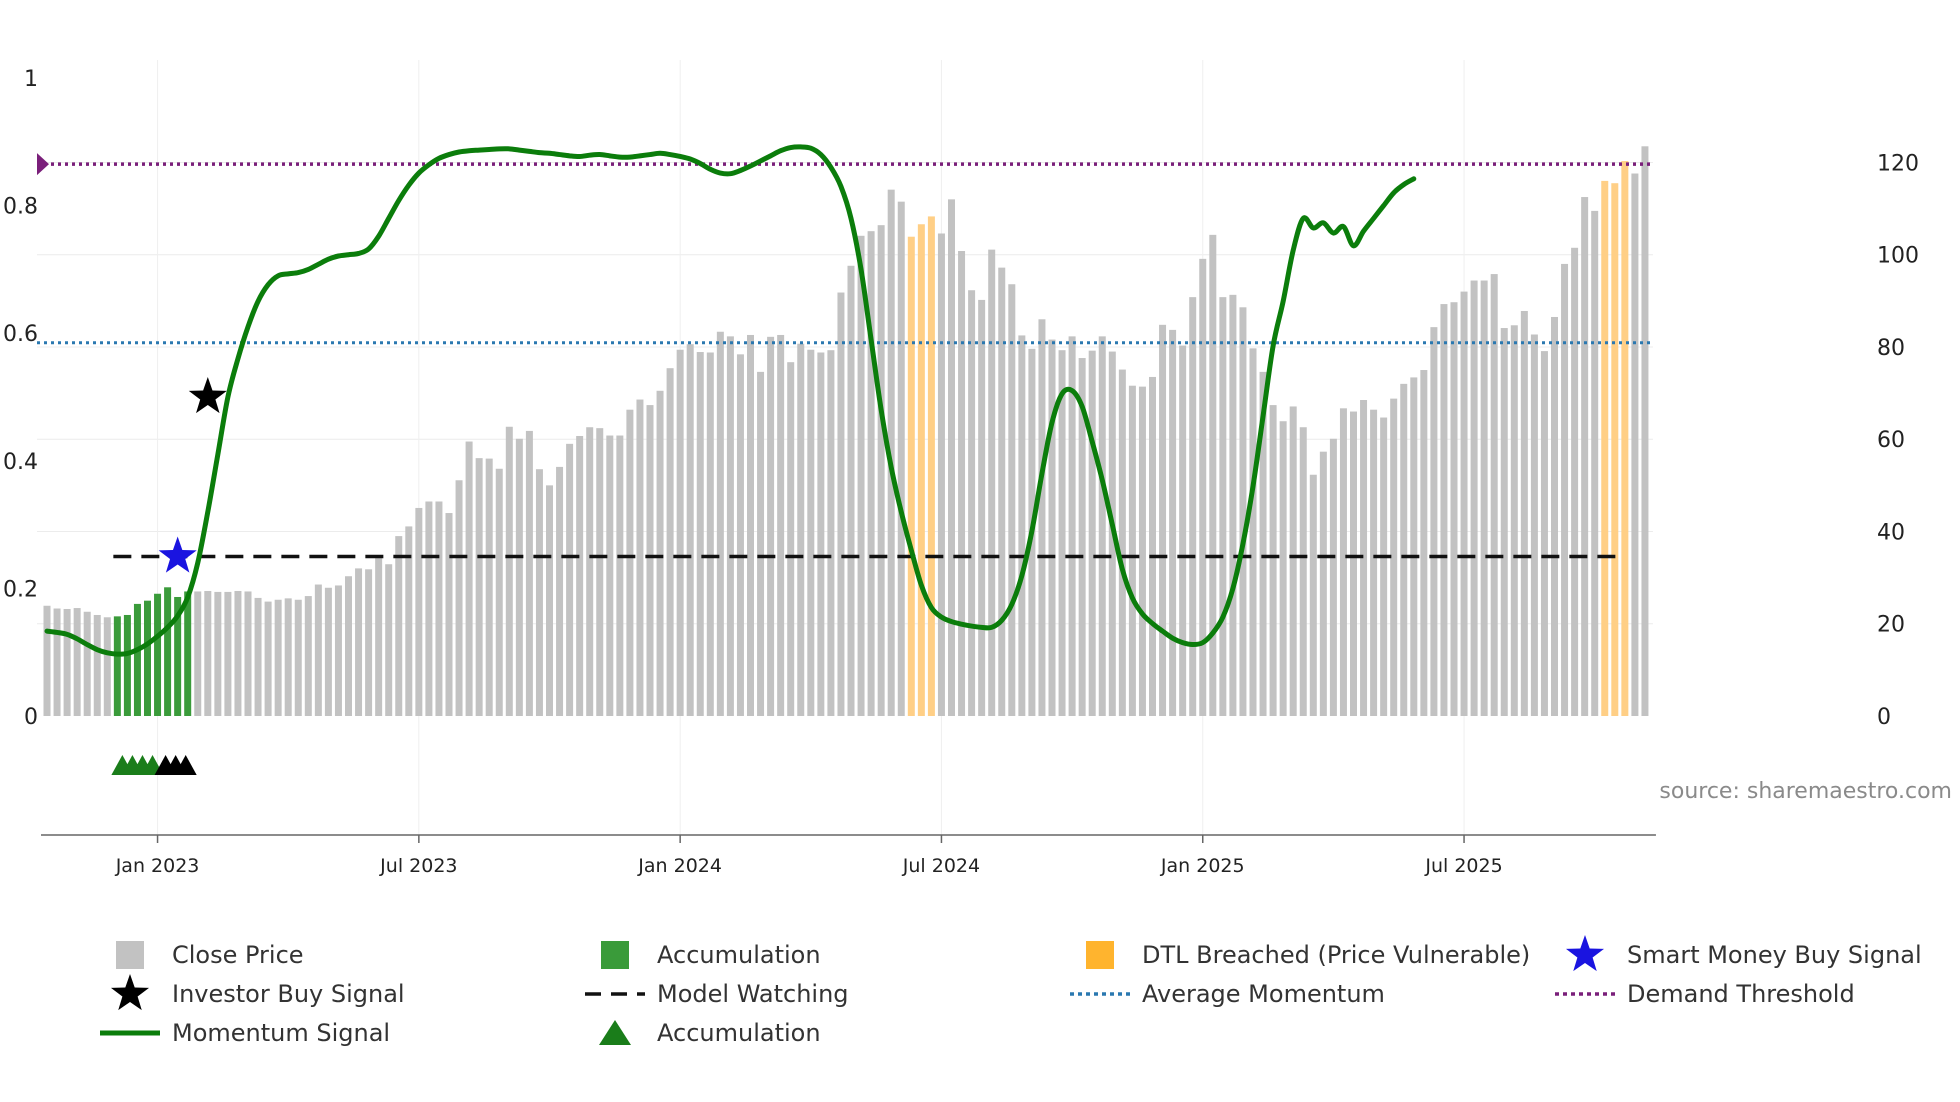 Image resolution: width=1960 pixels, height=1102 pixels. Describe the element at coordinates (739, 955) in the screenshot. I see `legend-label: Accumulation` at that location.